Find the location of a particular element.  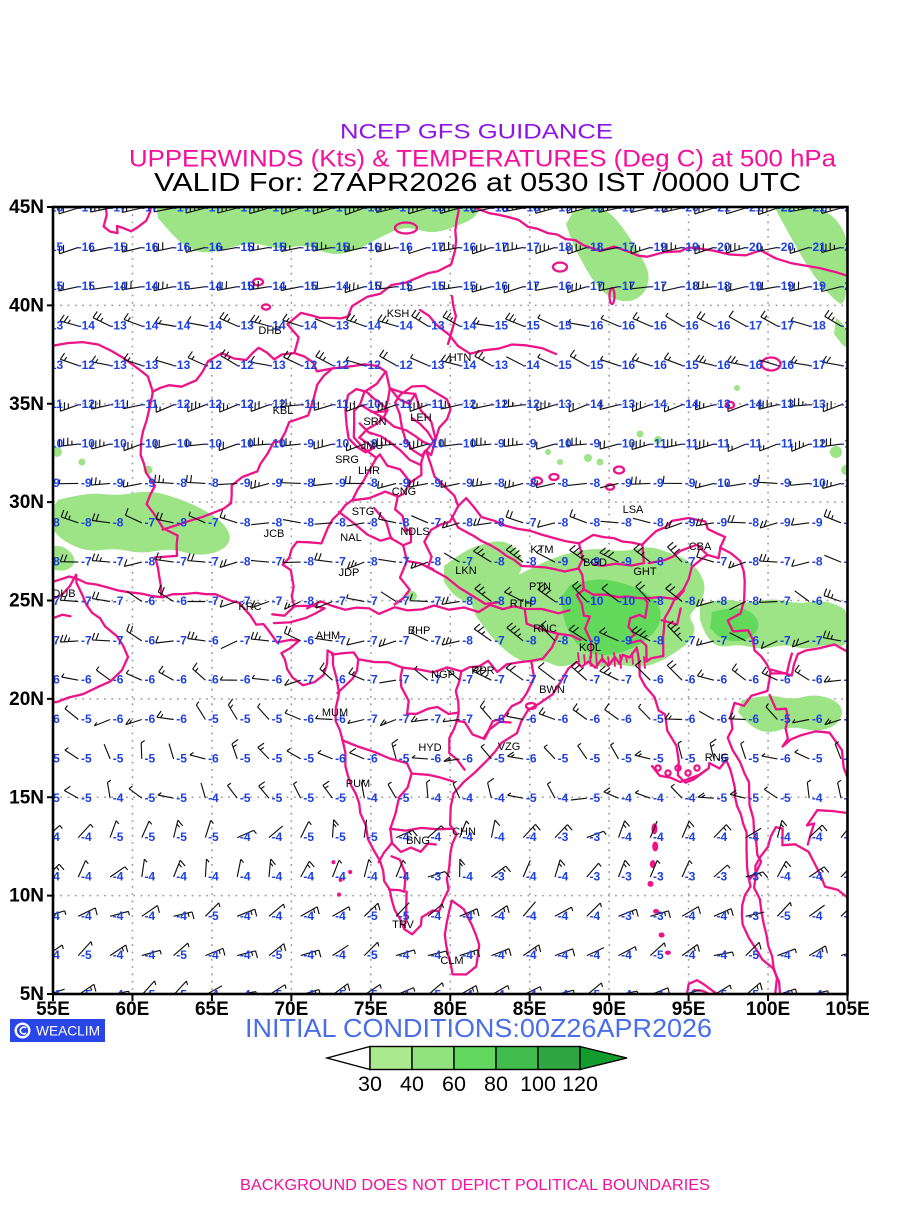

svg-text: 35N is located at coordinates (26, 404).